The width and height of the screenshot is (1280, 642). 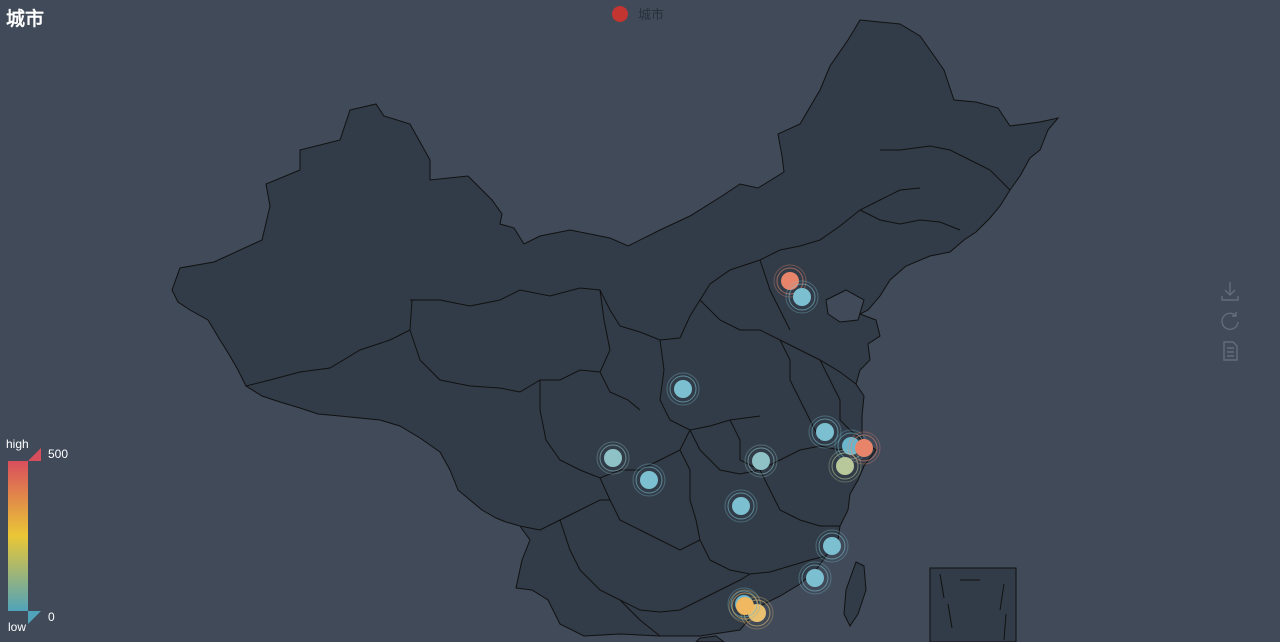 I want to click on taiwan-island, so click(x=855, y=594).